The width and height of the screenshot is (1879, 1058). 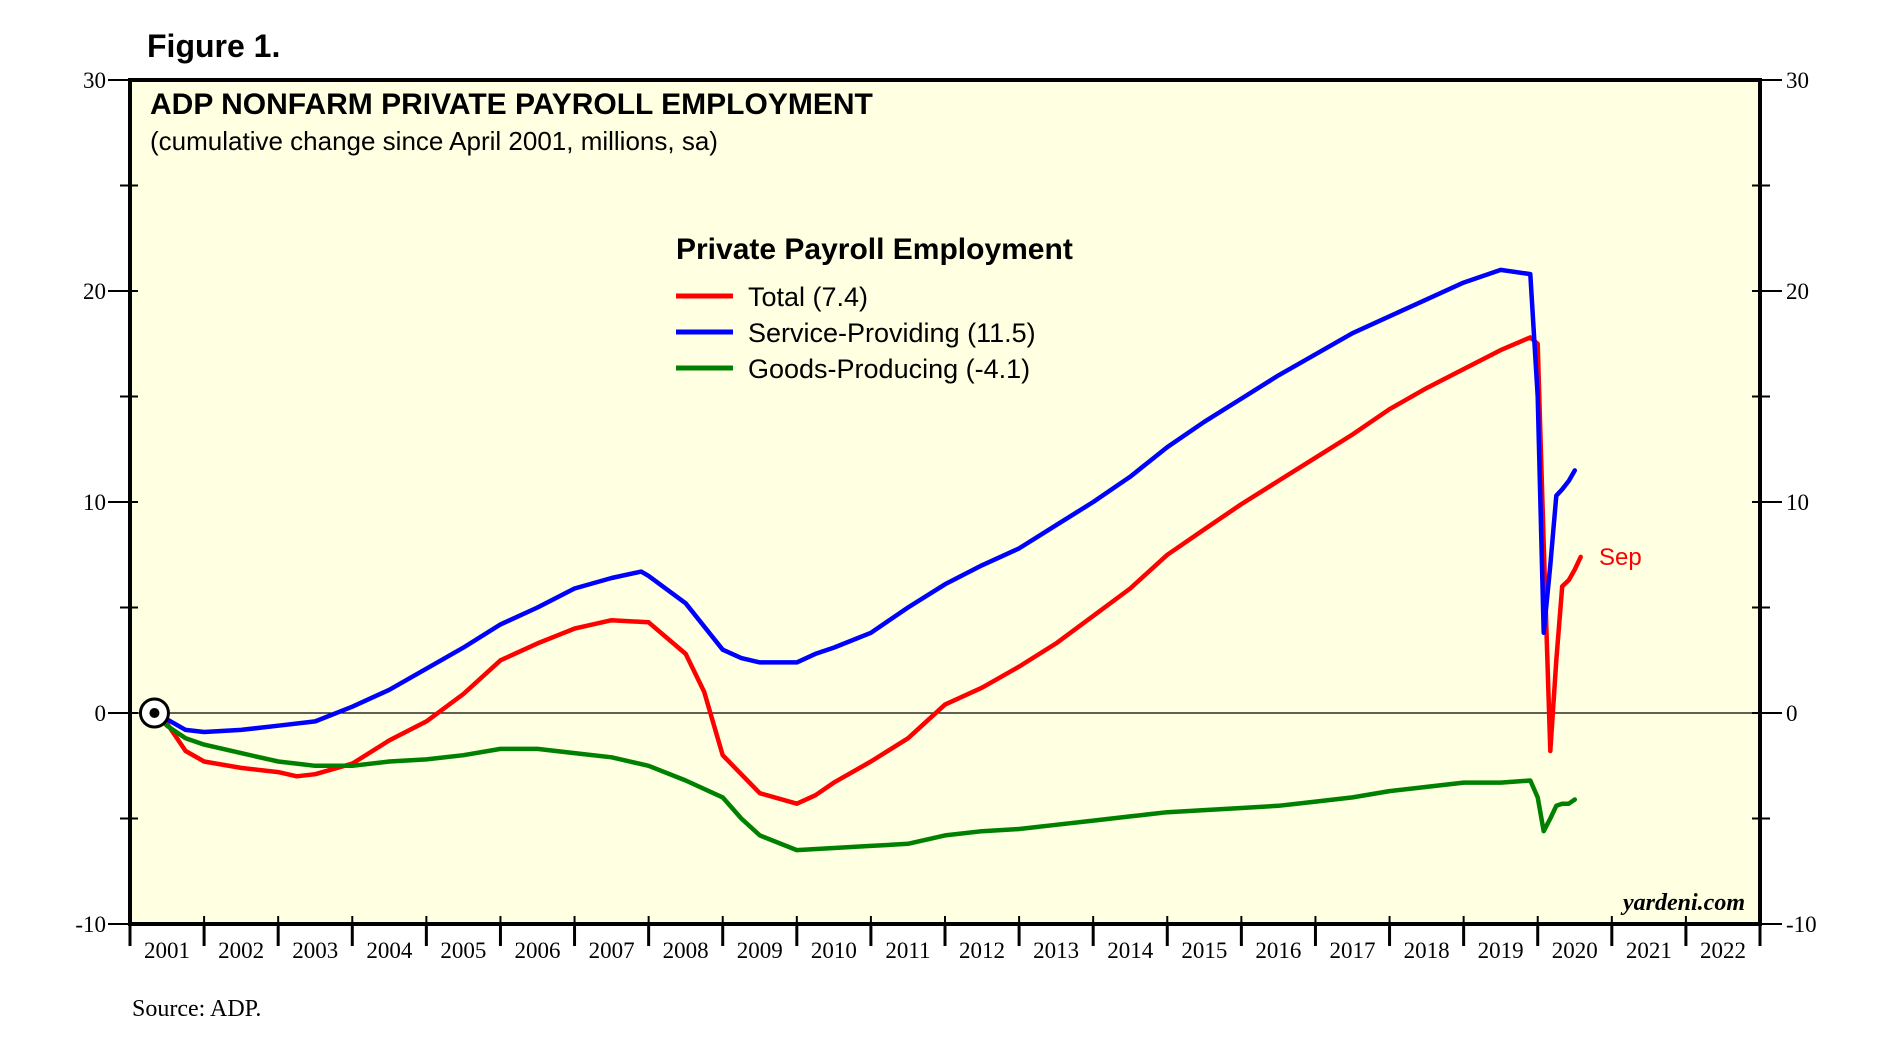 What do you see at coordinates (808, 297) in the screenshot?
I see `legend-label-total: Total (7.4)` at bounding box center [808, 297].